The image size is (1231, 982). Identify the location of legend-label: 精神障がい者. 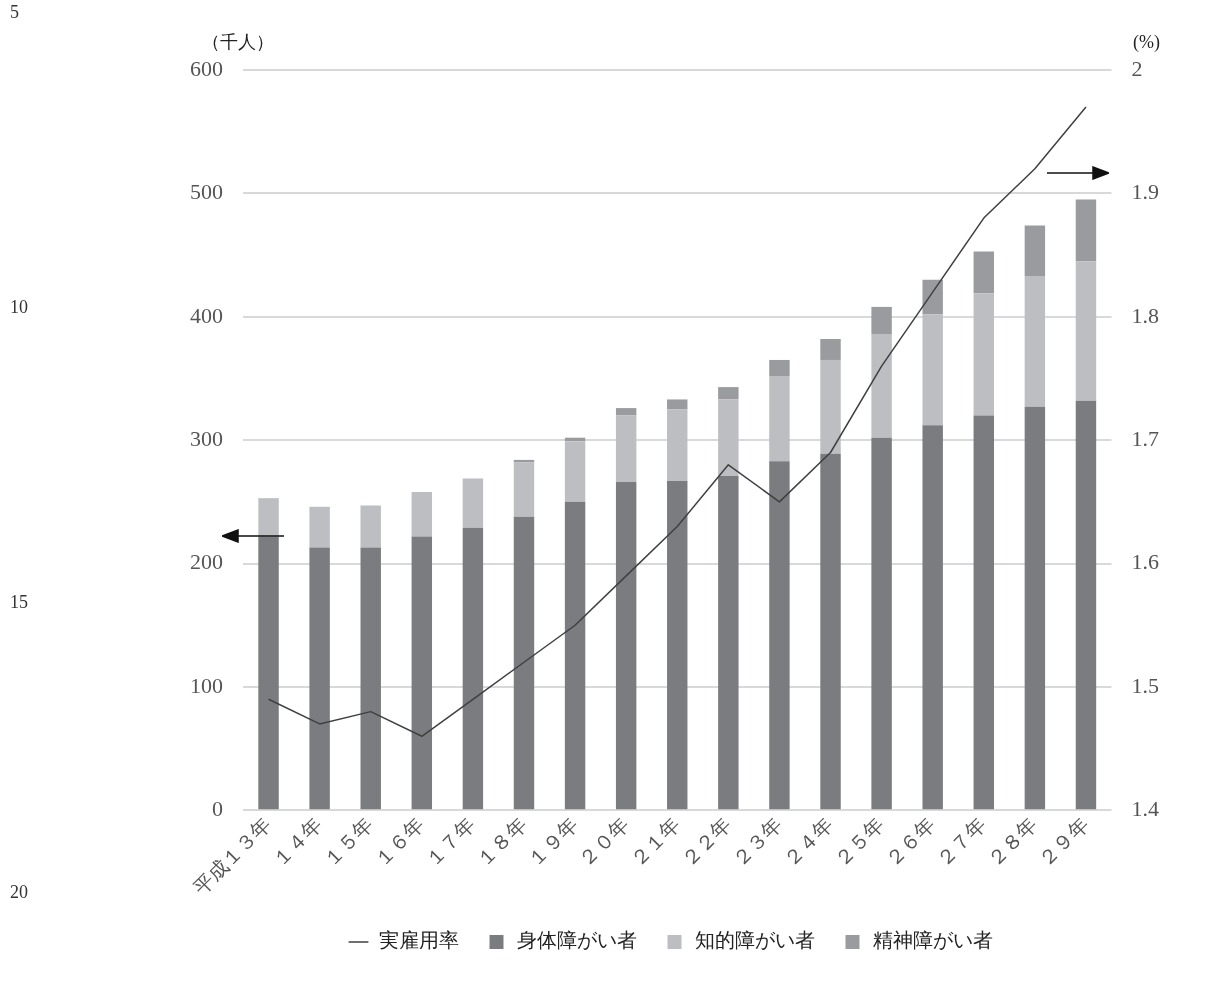
(932, 940).